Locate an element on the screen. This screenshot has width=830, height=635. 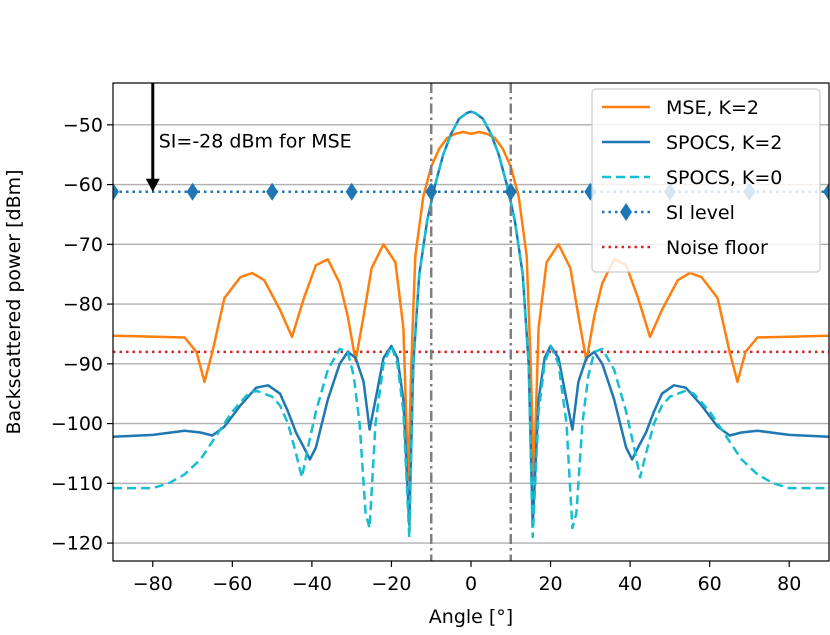
x-tick-label: 60 is located at coordinates (710, 584).